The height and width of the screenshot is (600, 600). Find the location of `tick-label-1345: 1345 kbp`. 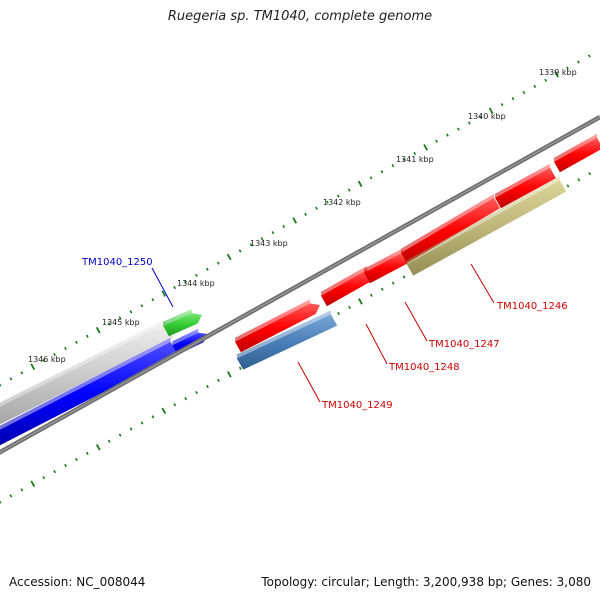

tick-label-1345: 1345 kbp is located at coordinates (121, 322).